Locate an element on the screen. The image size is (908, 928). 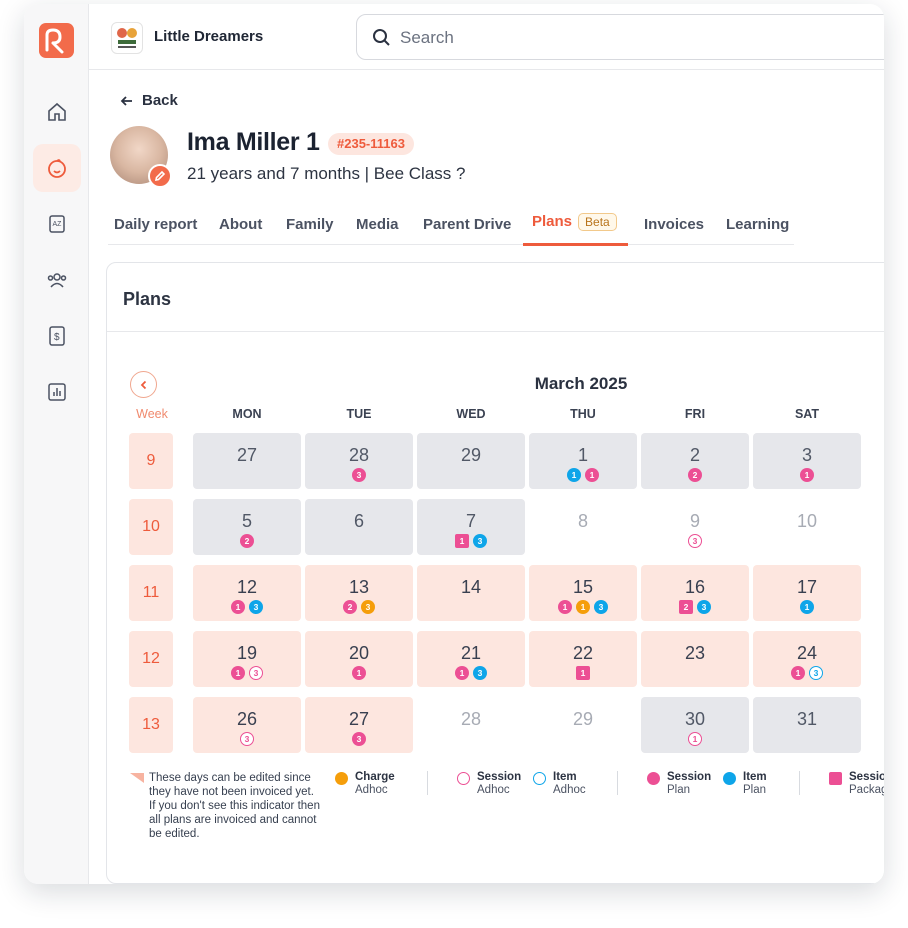
edit-avatar-button is located at coordinates (160, 176).